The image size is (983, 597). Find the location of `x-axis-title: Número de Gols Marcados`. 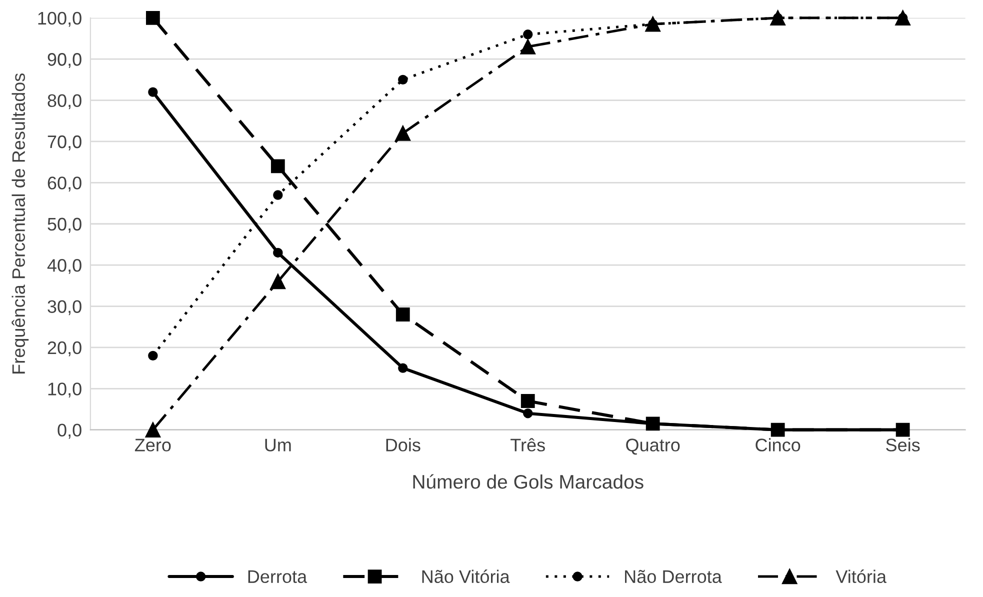

x-axis-title: Número de Gols Marcados is located at coordinates (528, 481).